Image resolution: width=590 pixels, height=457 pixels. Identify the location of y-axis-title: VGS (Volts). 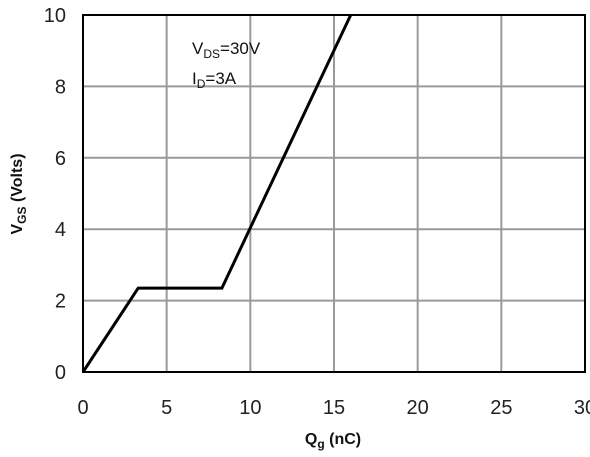
(19, 193).